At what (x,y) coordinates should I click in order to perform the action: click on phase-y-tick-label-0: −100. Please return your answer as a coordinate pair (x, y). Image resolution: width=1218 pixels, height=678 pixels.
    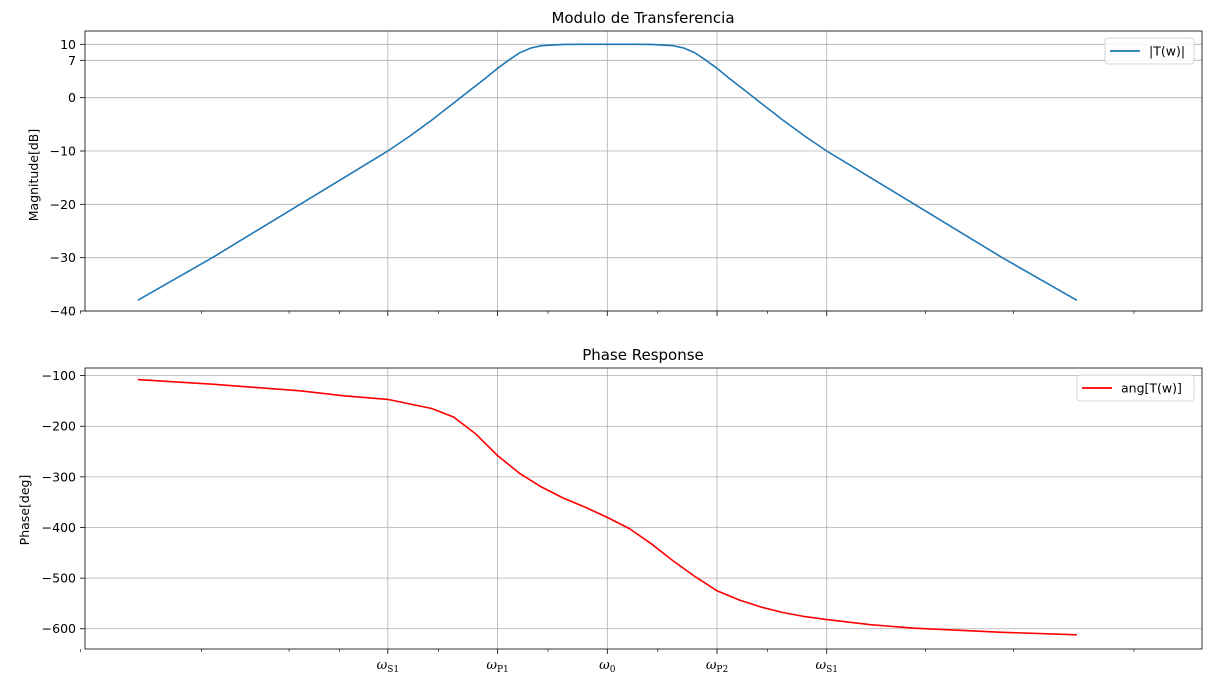
    Looking at the image, I should click on (59, 375).